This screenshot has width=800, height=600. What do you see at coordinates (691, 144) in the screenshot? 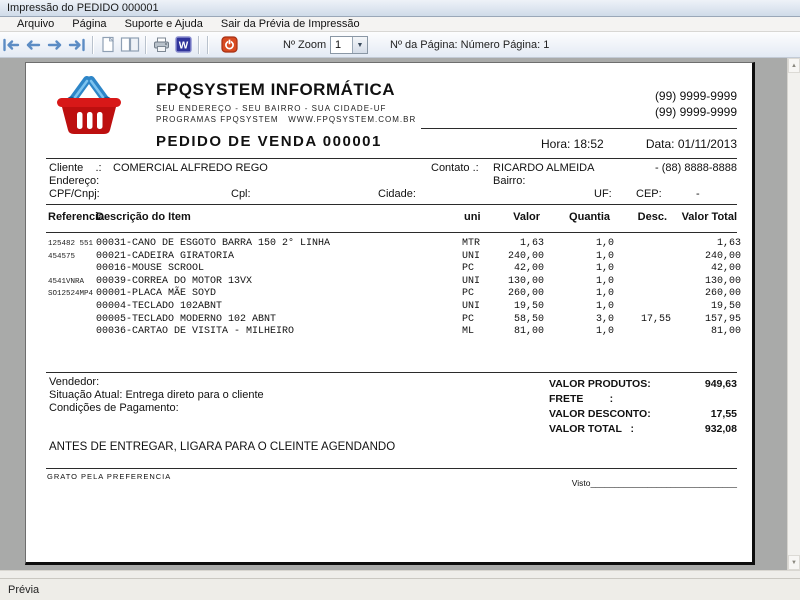
I see `order-date: Data: 01/11/2013` at bounding box center [691, 144].